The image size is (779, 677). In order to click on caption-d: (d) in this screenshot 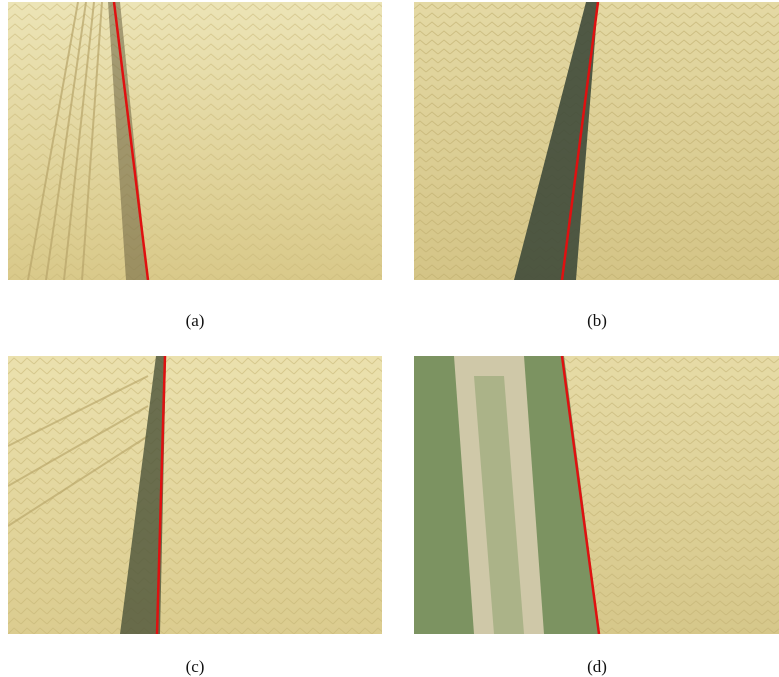, I will do `click(597, 666)`.